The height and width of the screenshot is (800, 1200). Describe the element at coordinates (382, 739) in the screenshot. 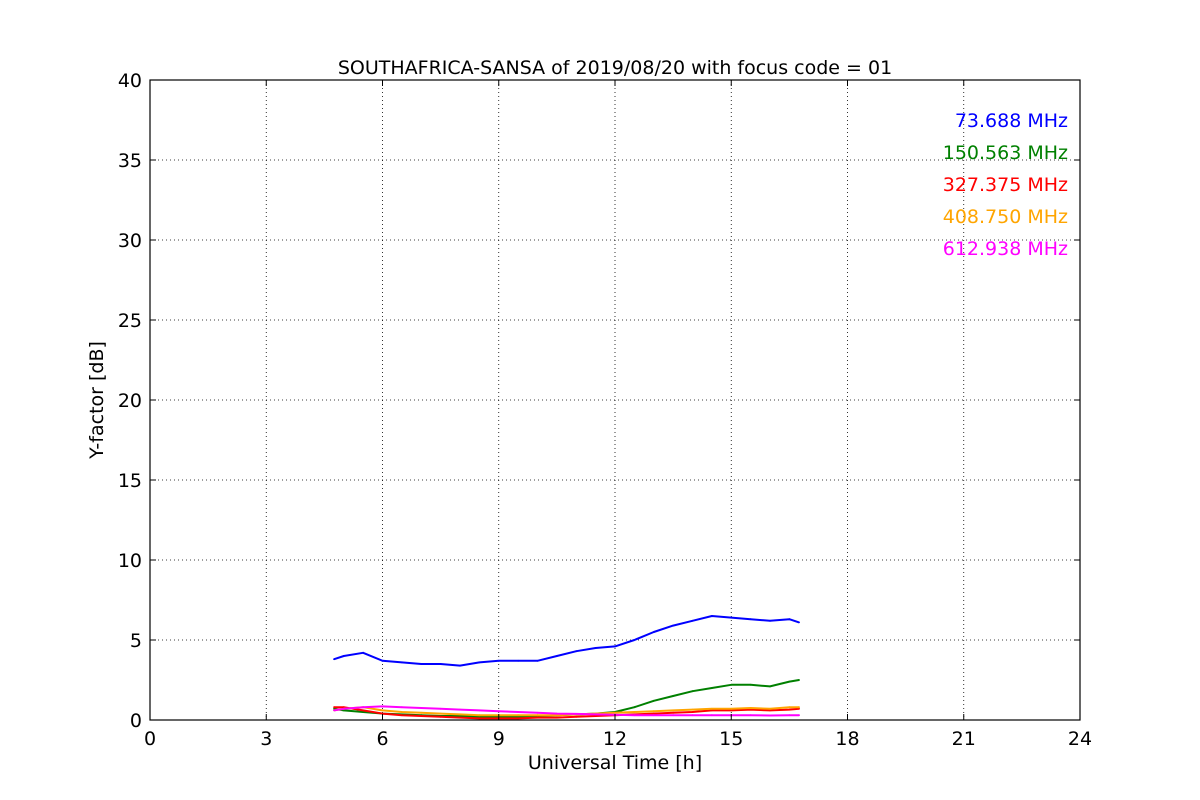

I see `x-tick-label: 6` at that location.